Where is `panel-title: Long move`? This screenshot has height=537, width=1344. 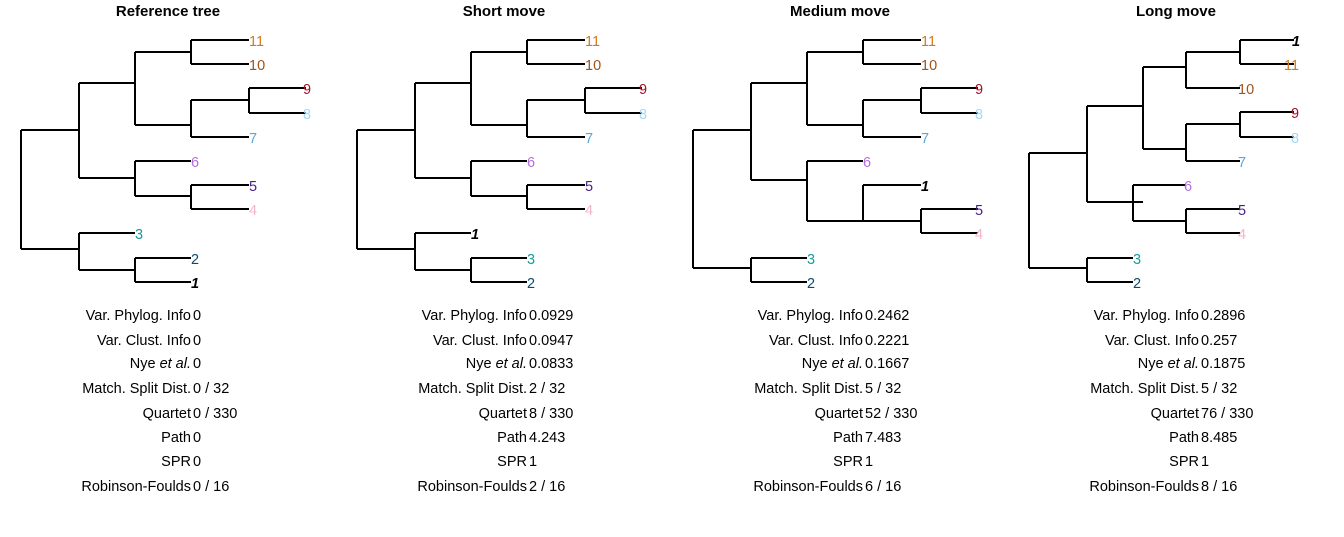
panel-title: Long move is located at coordinates (1175, 11).